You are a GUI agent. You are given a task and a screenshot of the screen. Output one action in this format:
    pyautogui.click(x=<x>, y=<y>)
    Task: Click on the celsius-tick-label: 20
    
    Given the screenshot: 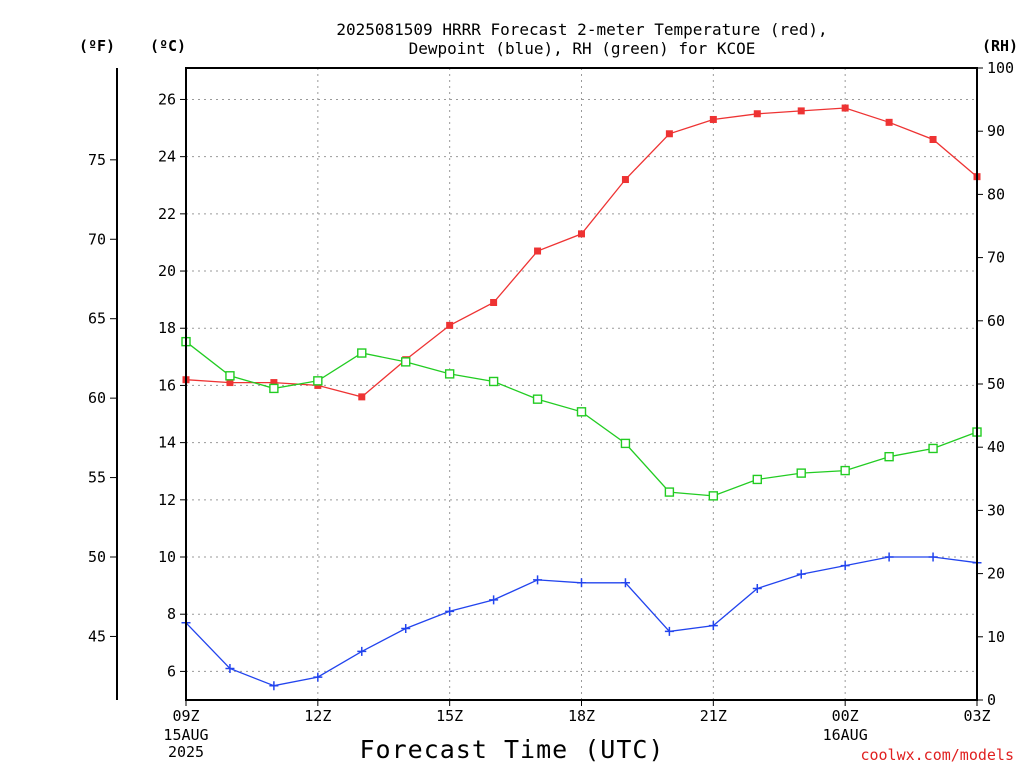 What is the action you would take?
    pyautogui.click(x=167, y=271)
    